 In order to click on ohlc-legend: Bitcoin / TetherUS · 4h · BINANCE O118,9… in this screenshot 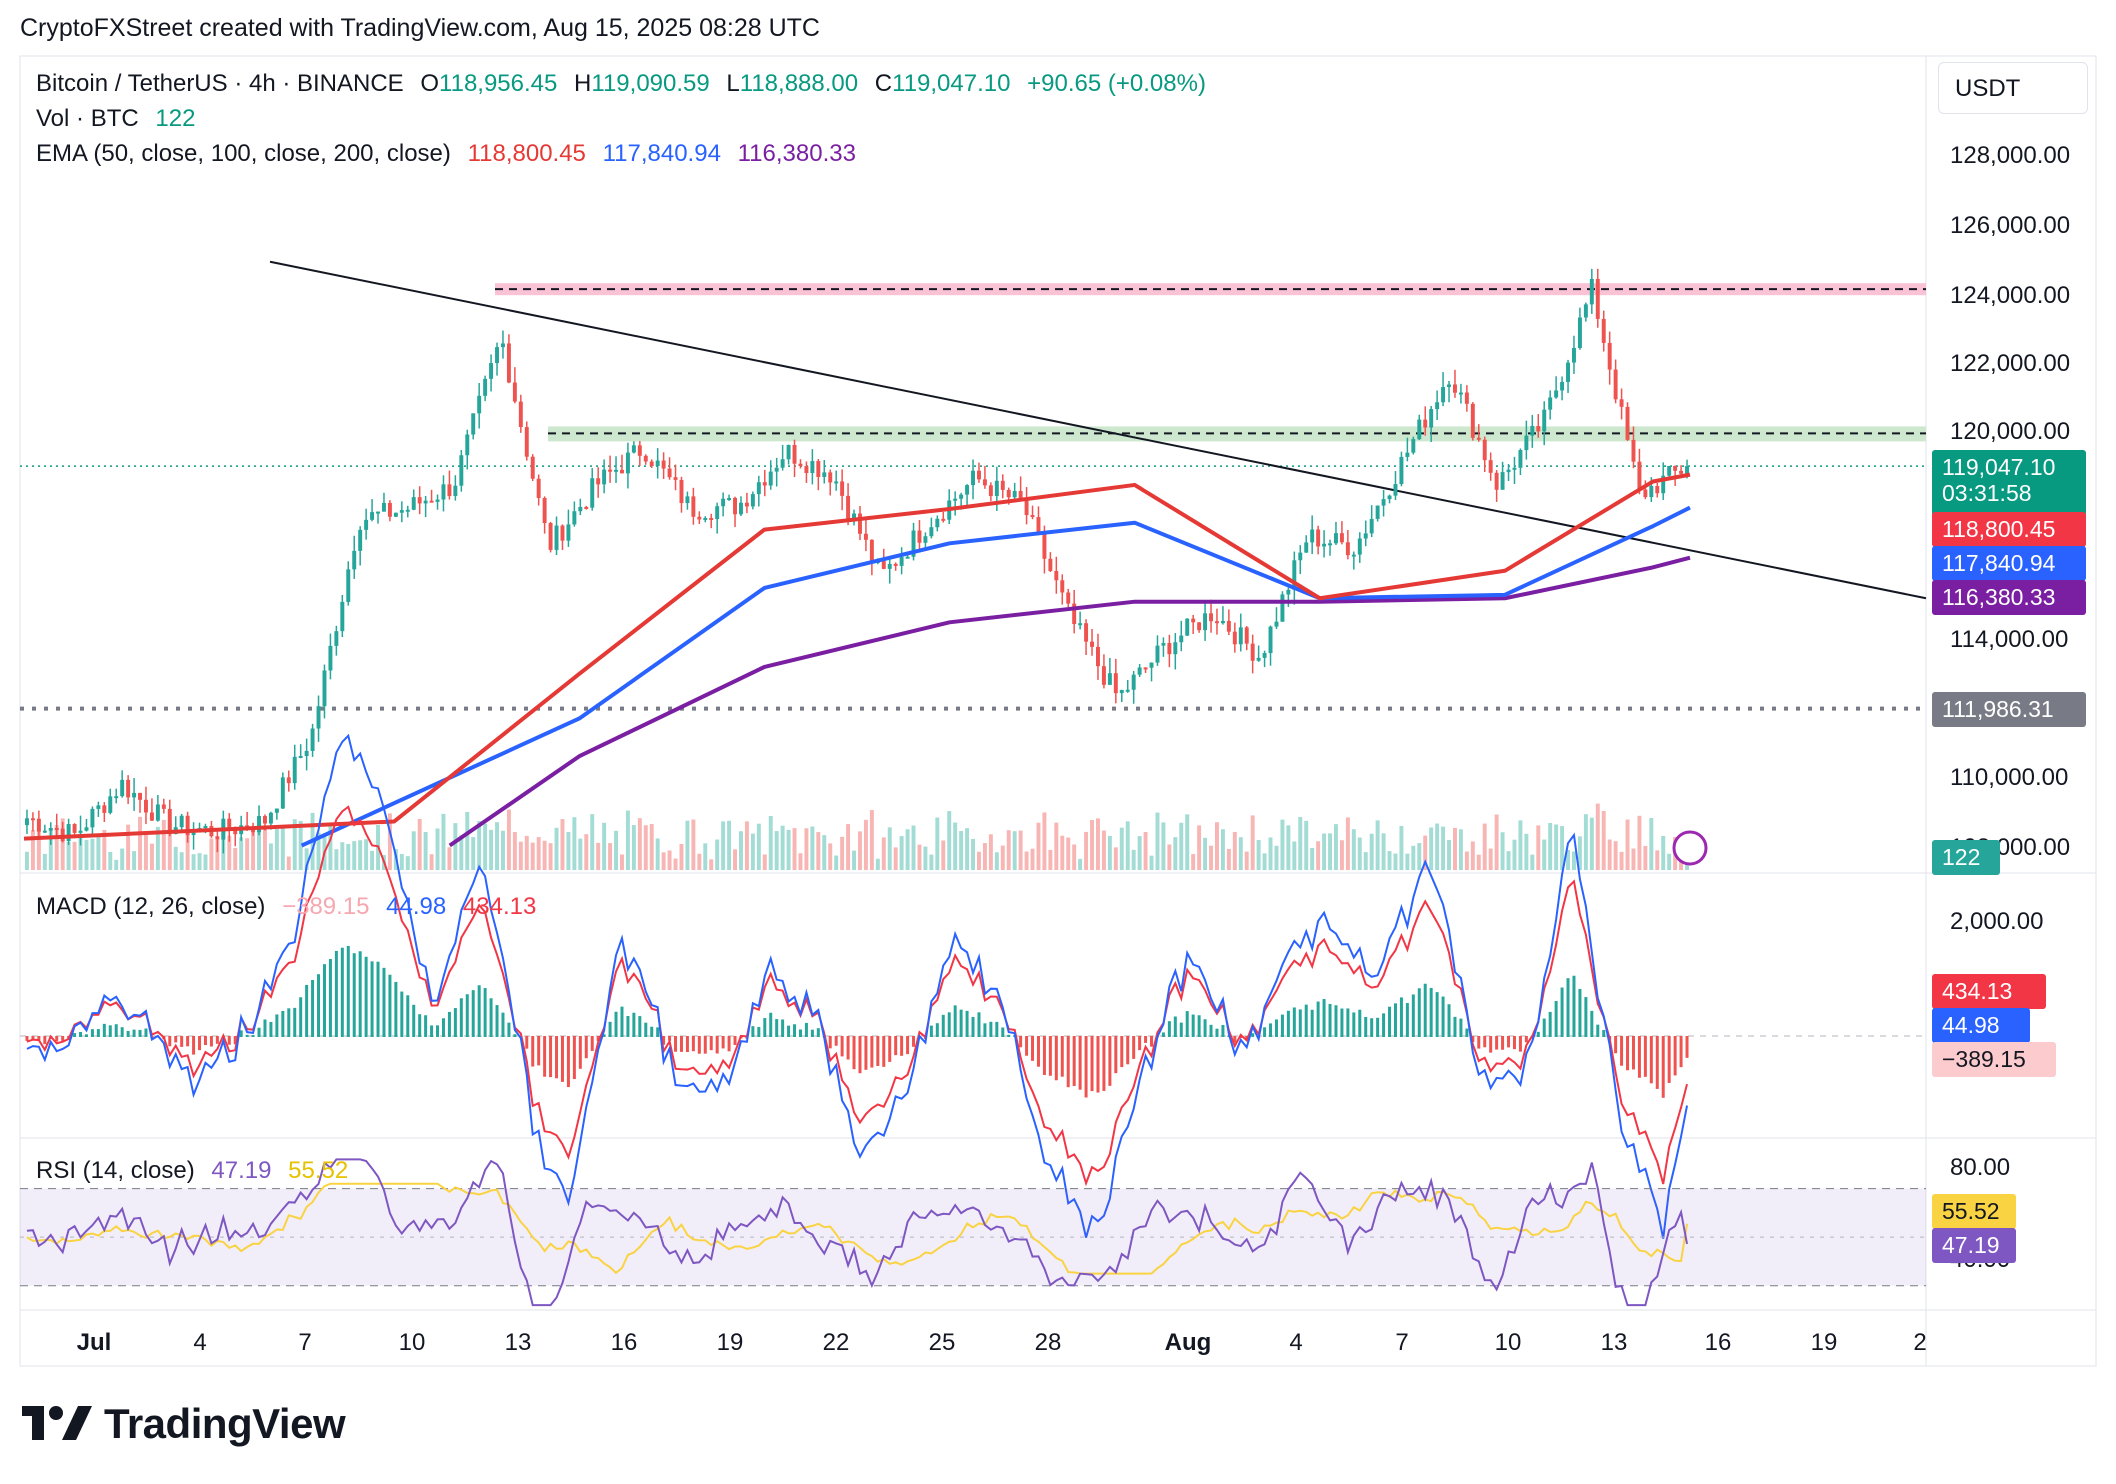, I will do `click(626, 84)`.